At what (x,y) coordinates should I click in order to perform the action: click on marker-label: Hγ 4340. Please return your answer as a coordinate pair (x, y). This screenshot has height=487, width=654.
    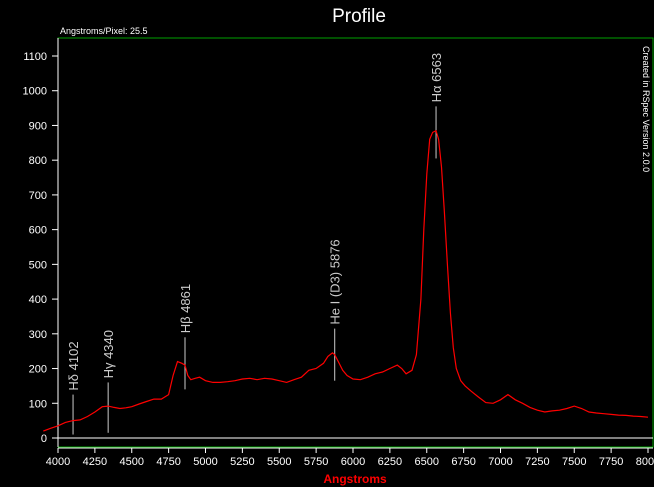
    Looking at the image, I should click on (108, 354).